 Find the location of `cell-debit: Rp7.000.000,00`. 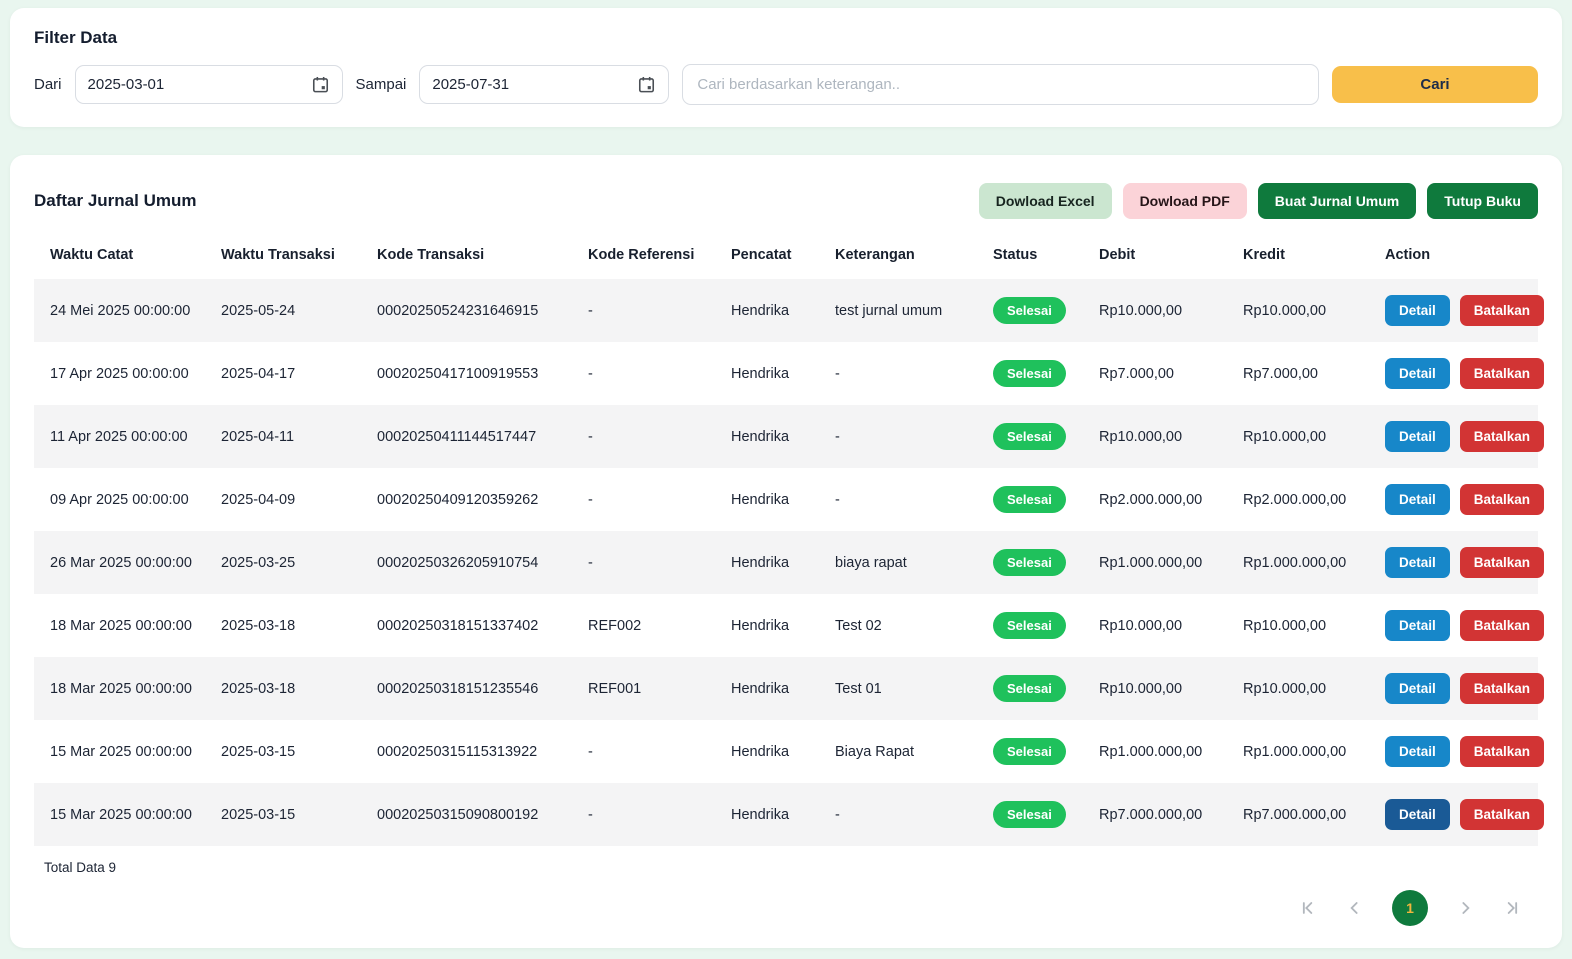

cell-debit: Rp7.000.000,00 is located at coordinates (1151, 814).